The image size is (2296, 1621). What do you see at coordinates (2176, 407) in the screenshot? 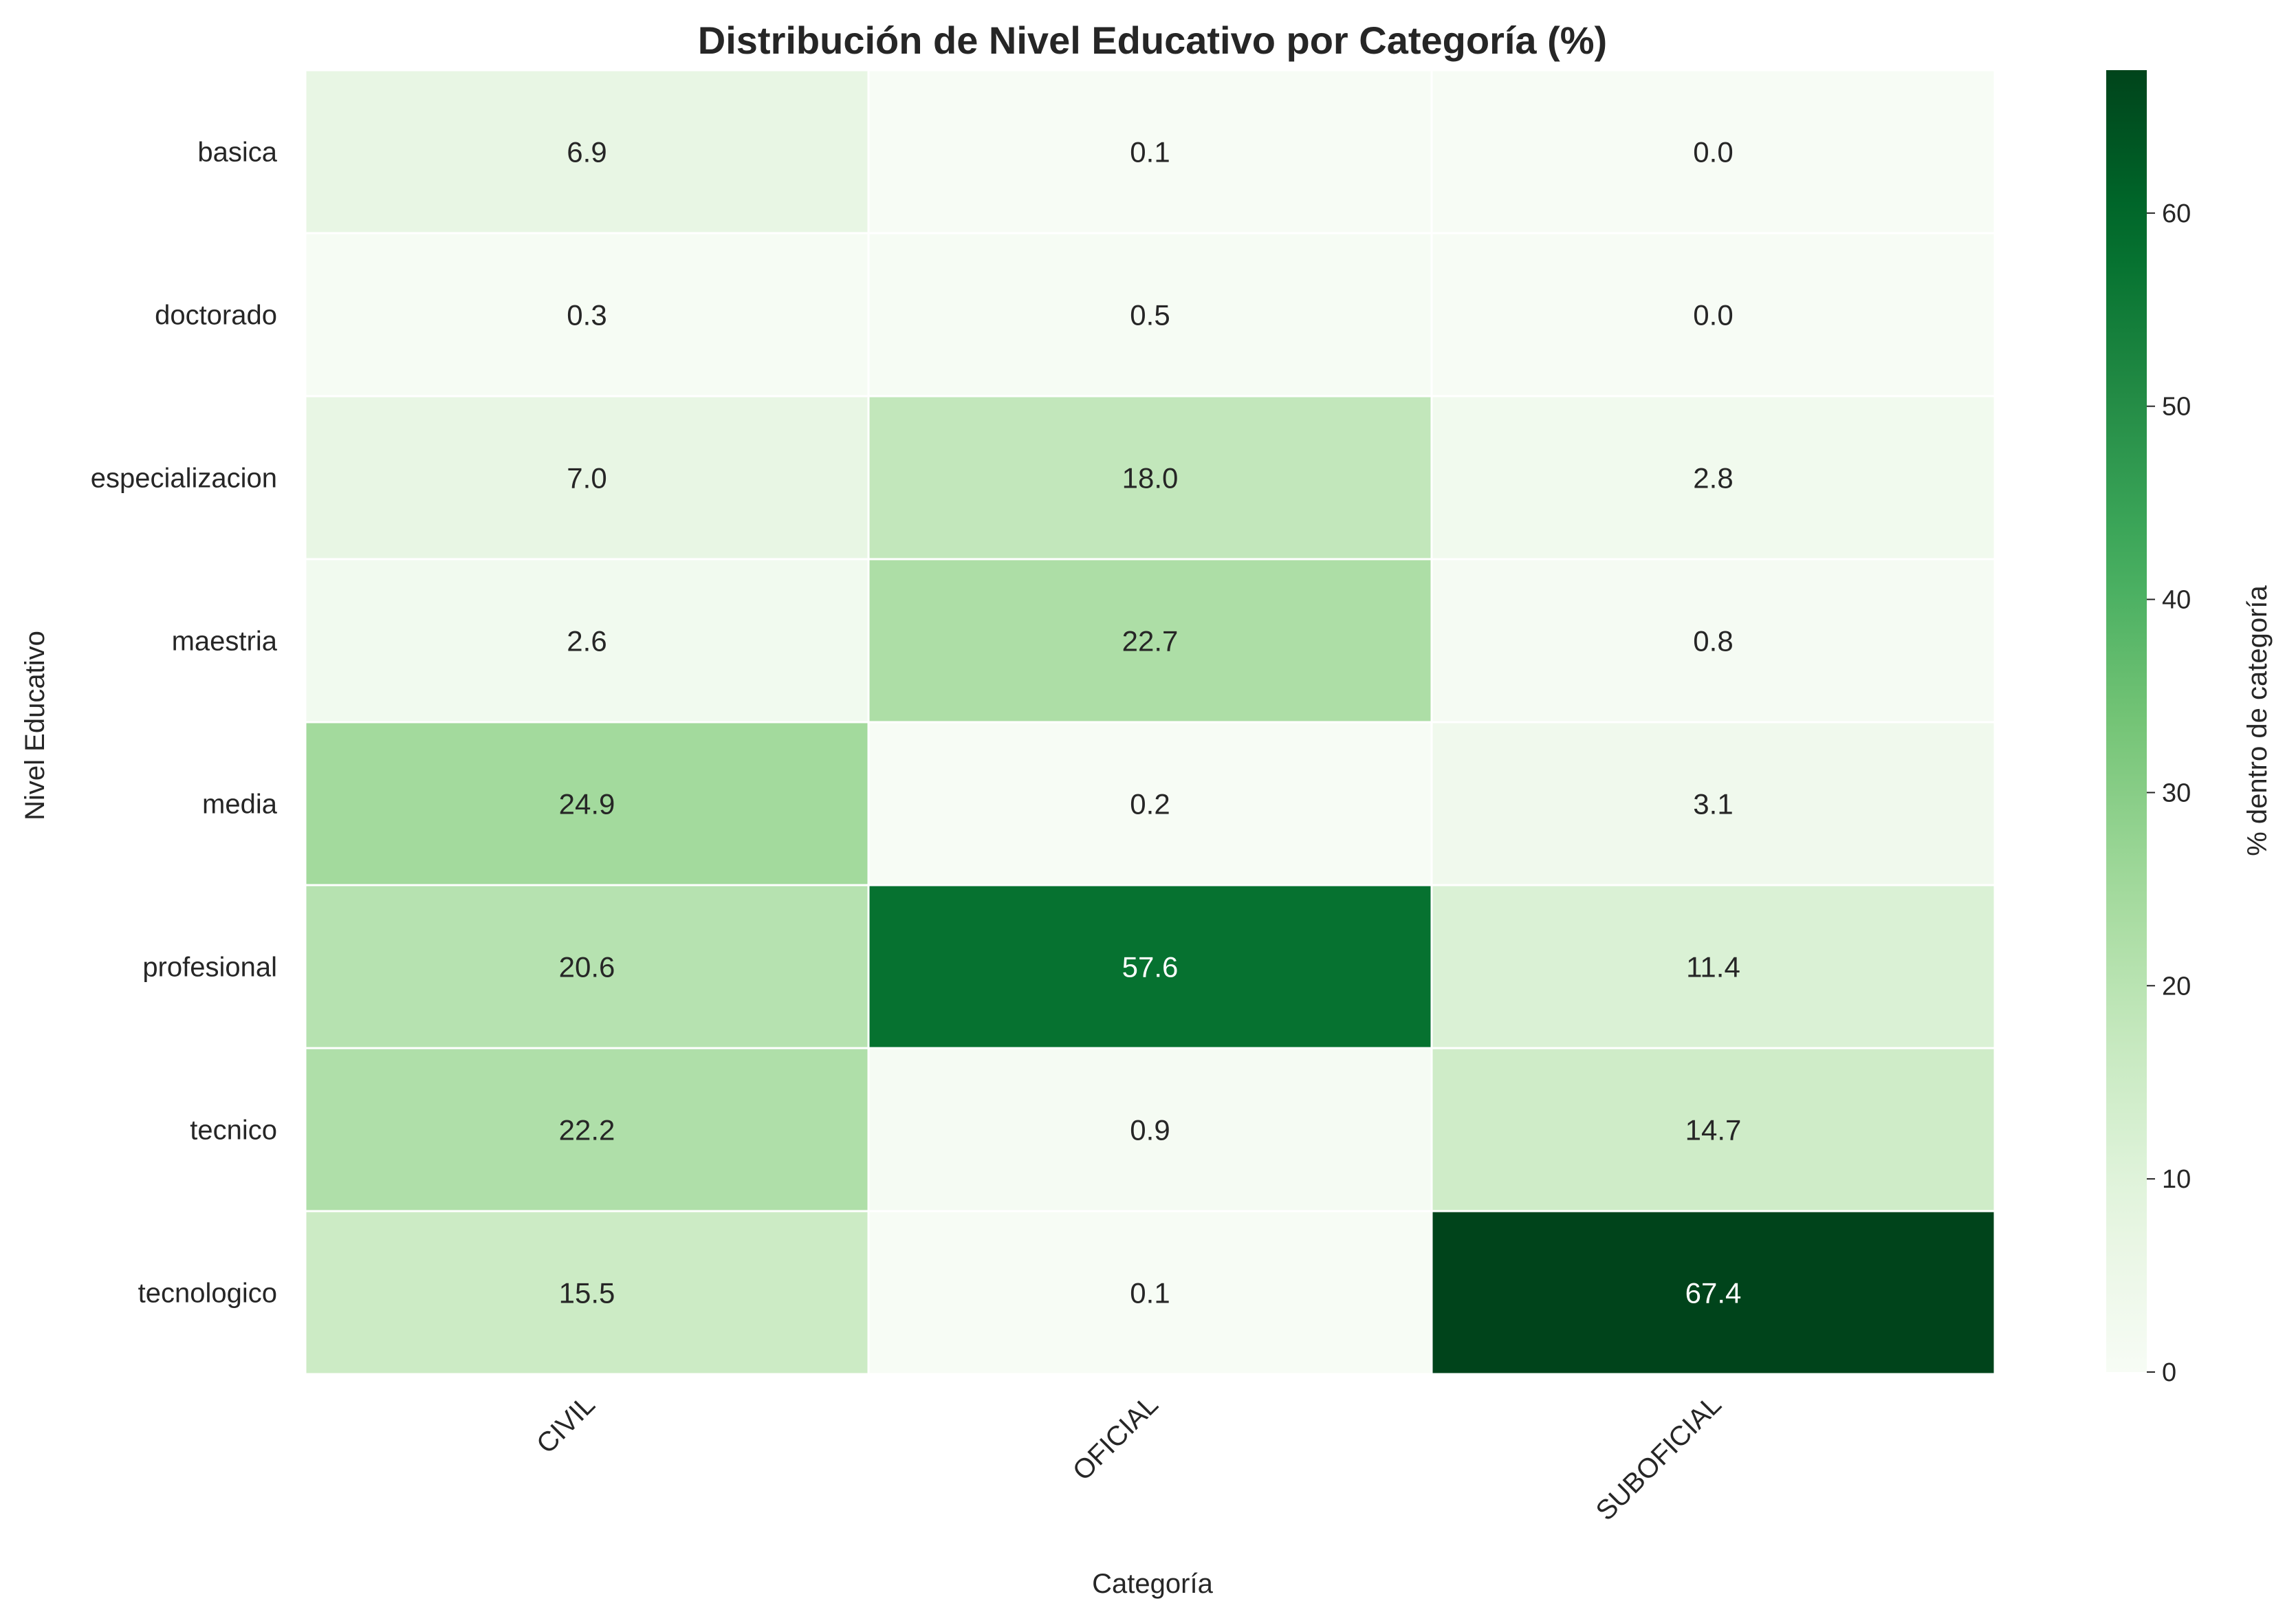
I see `colorbar-tick-label: 50` at bounding box center [2176, 407].